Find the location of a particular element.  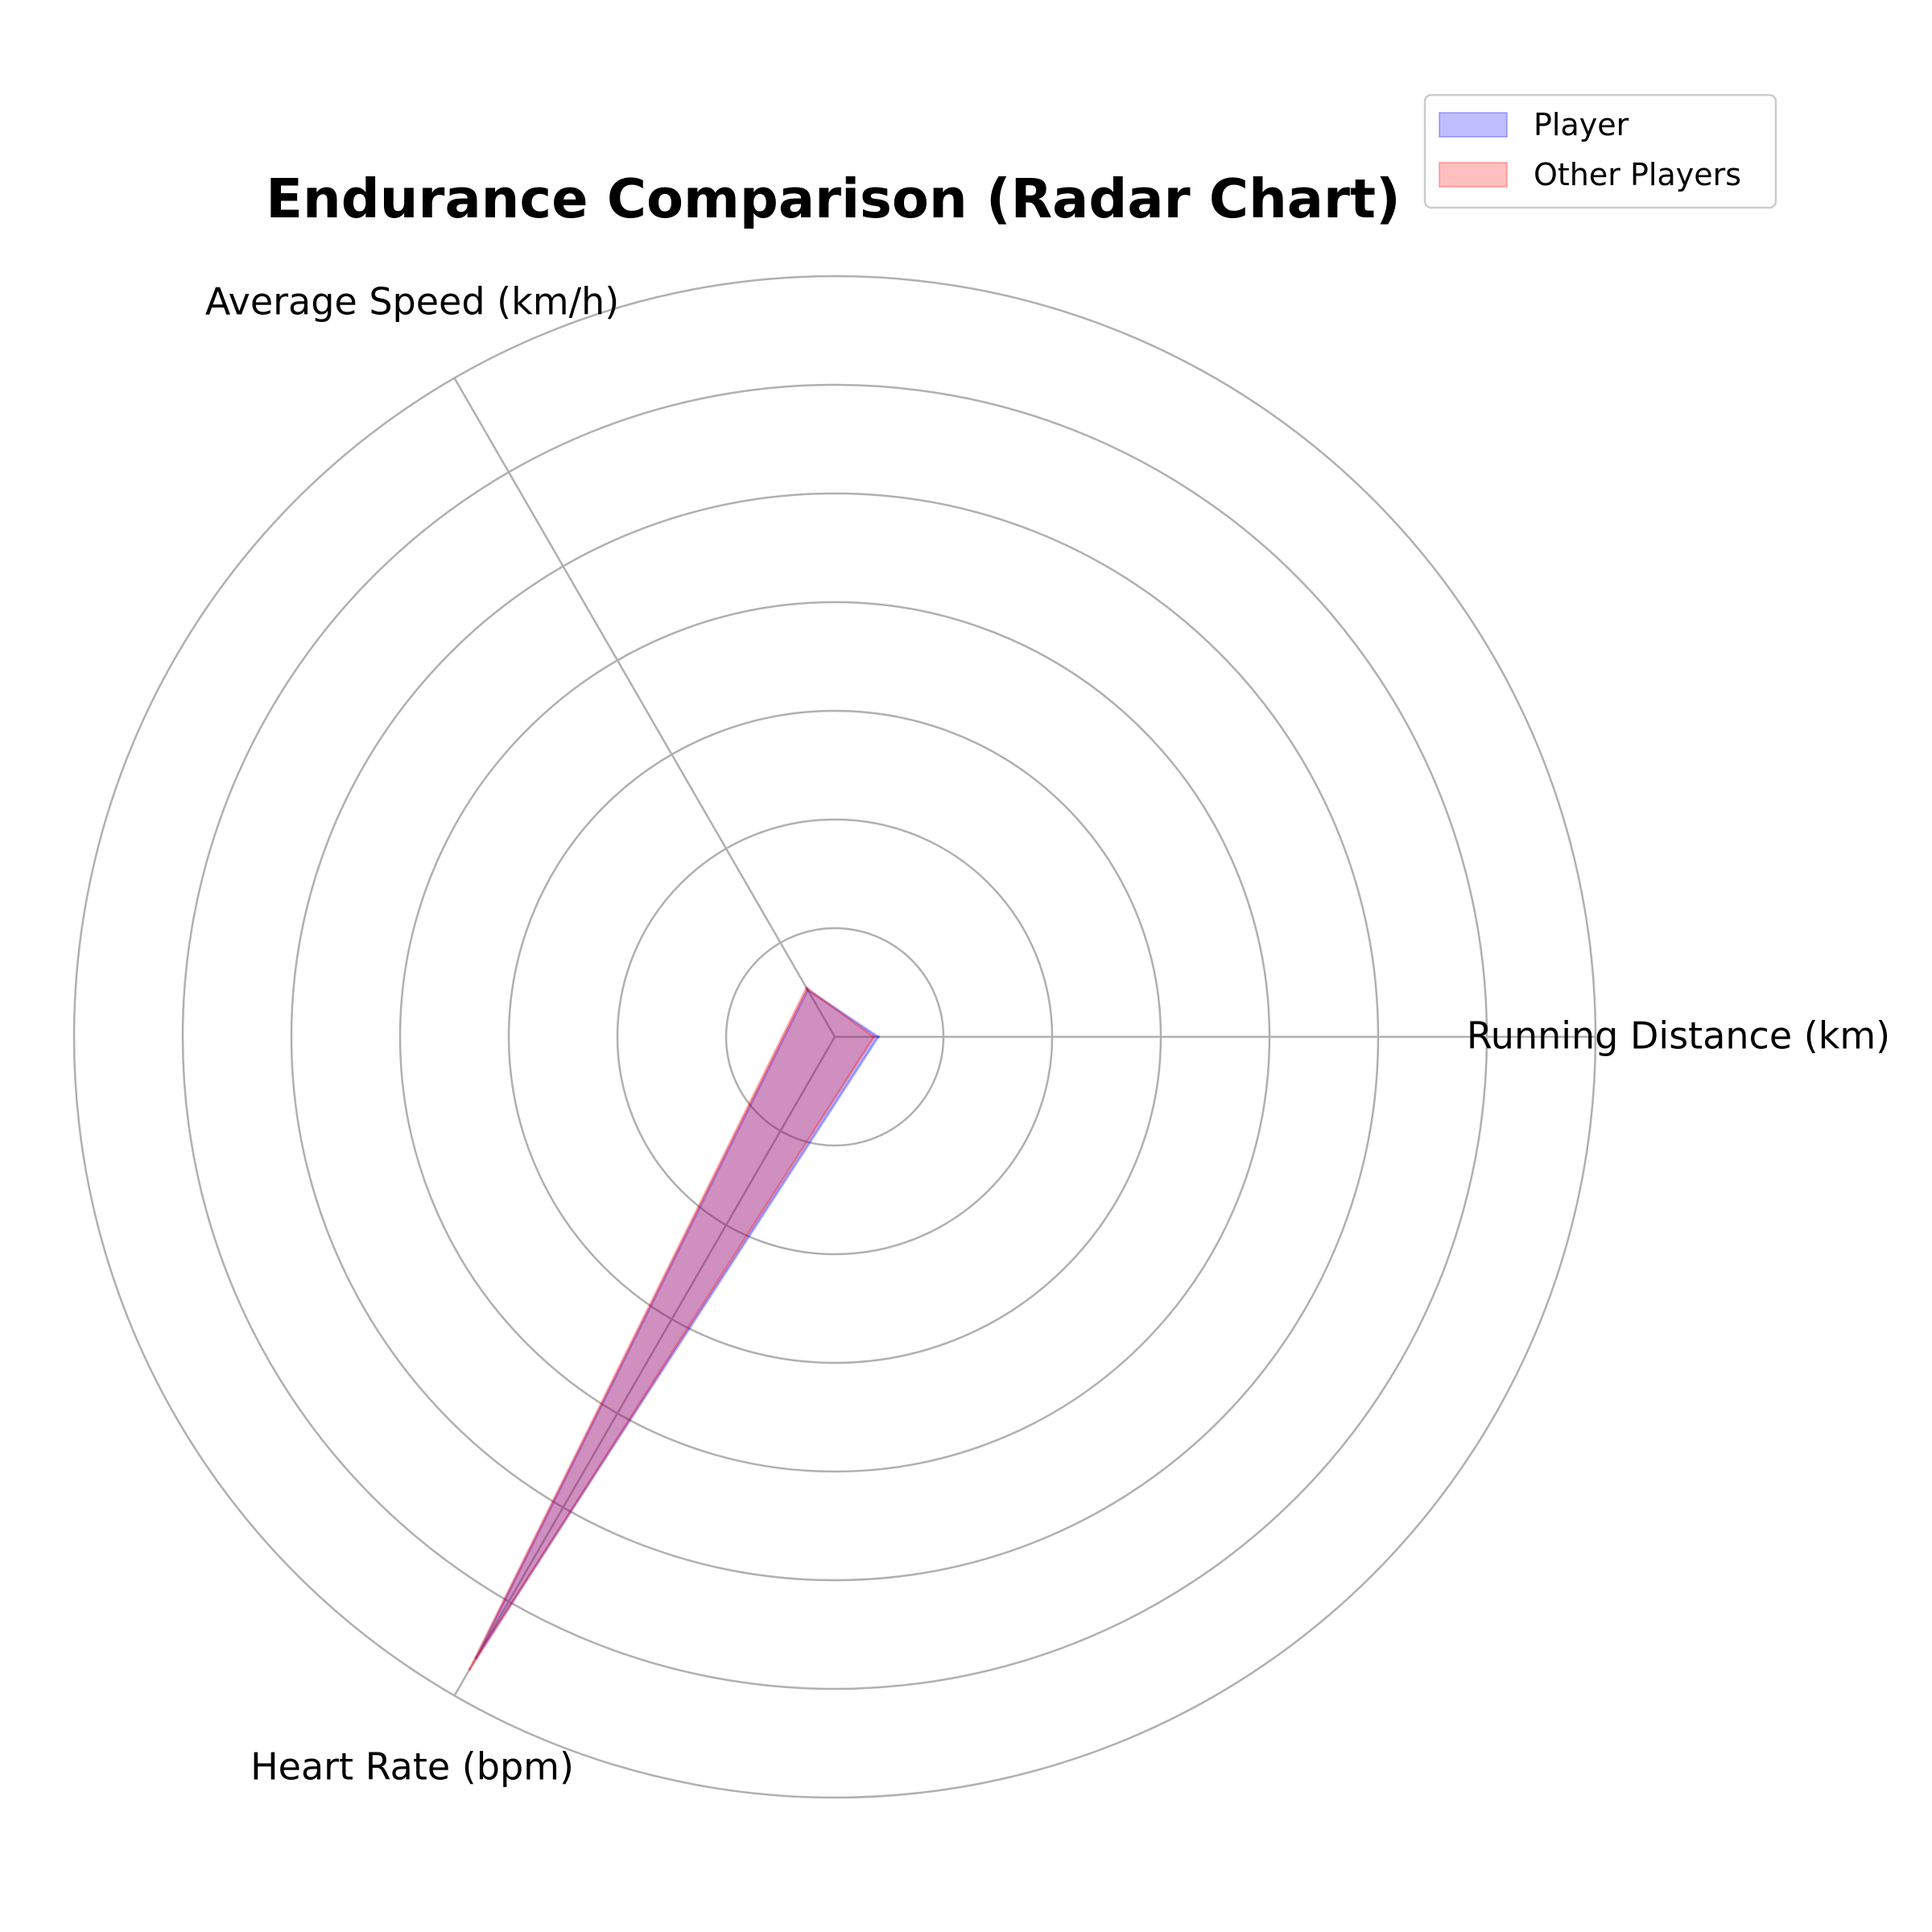

series-layer is located at coordinates (674, 1328).